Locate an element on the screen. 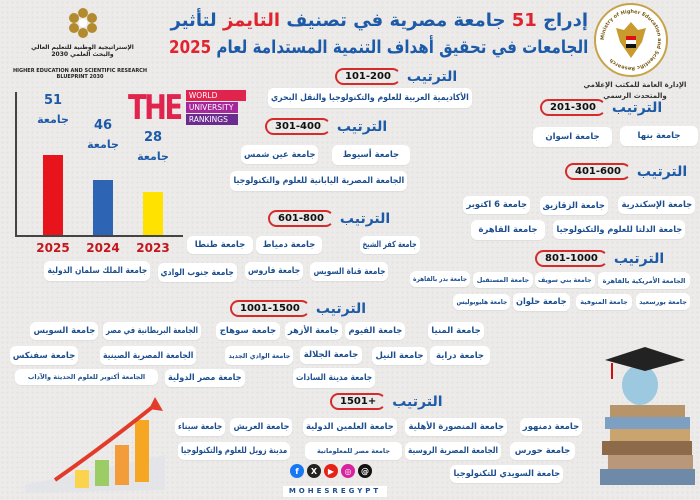  university-pill: جامعة 6 اكتوبر is located at coordinates (496, 205).